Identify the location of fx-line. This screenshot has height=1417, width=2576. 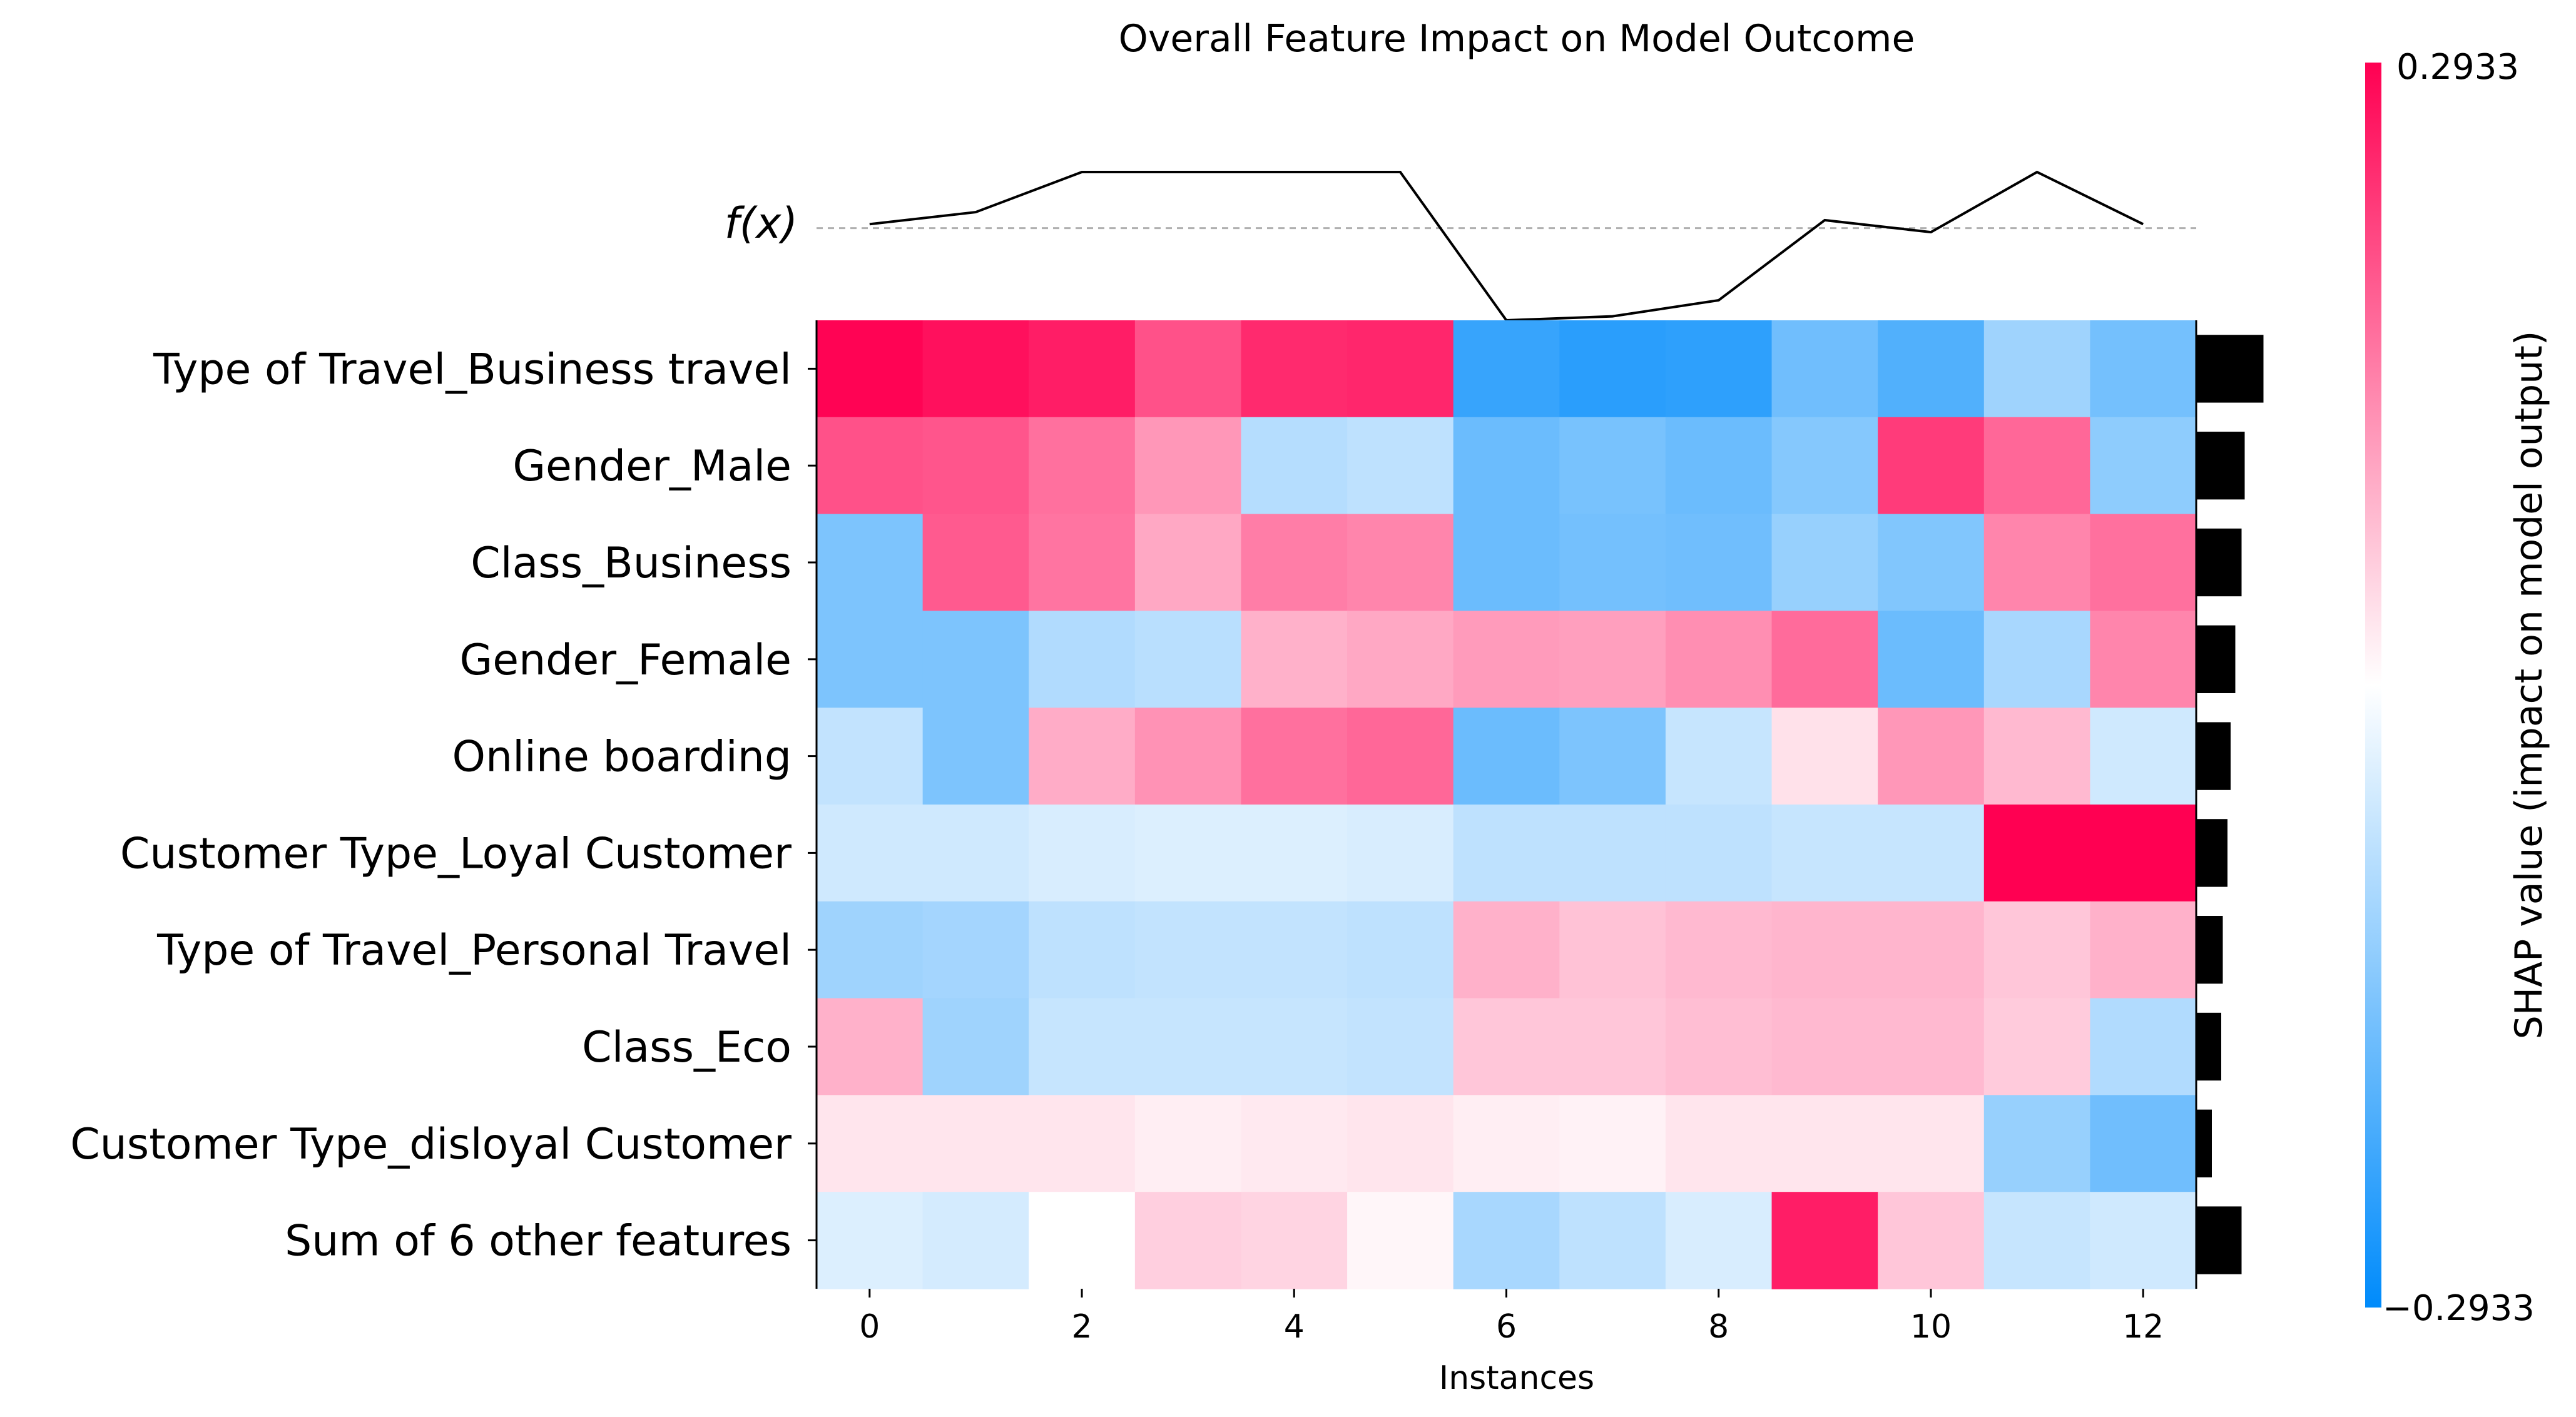
(1506, 246).